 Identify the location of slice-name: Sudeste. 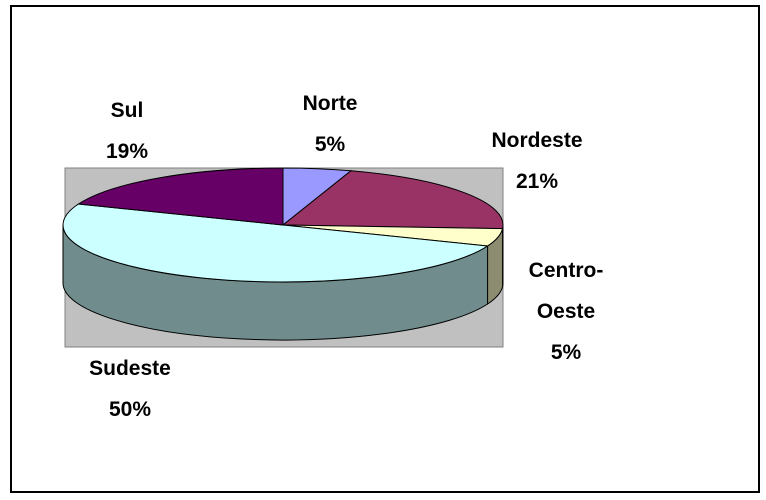
(130, 368).